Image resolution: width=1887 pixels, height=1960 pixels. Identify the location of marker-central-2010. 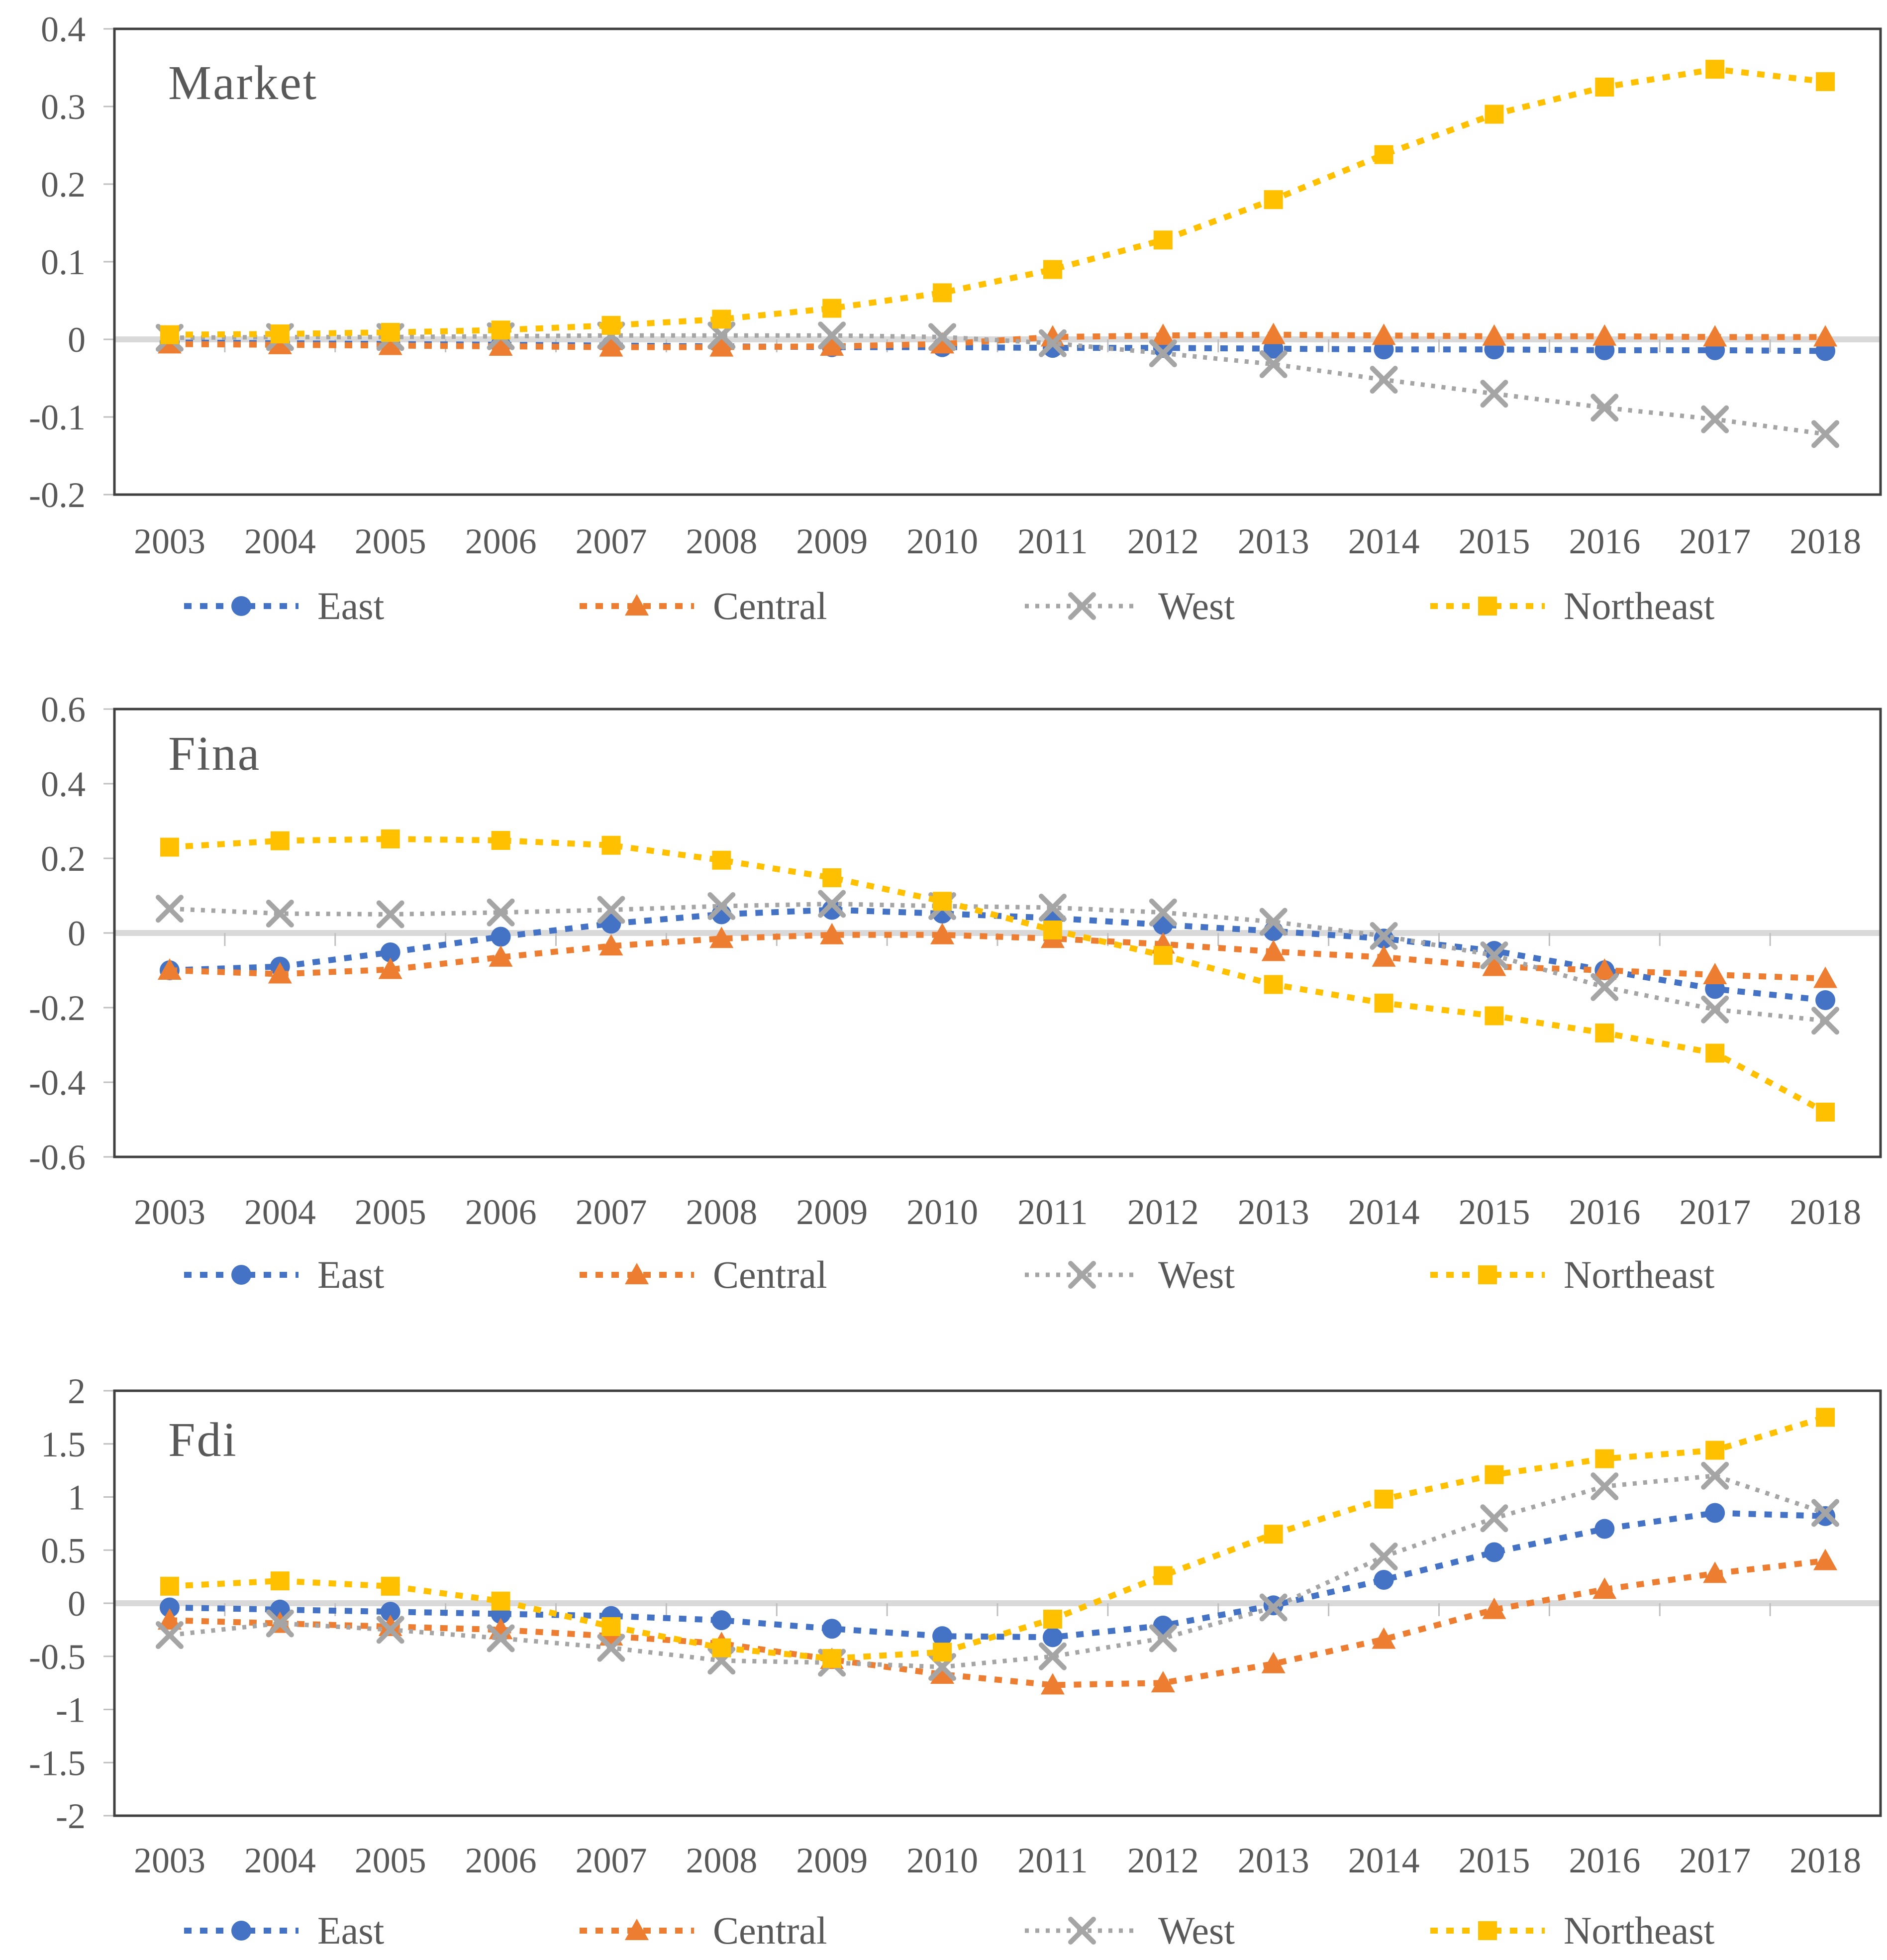
(942, 933).